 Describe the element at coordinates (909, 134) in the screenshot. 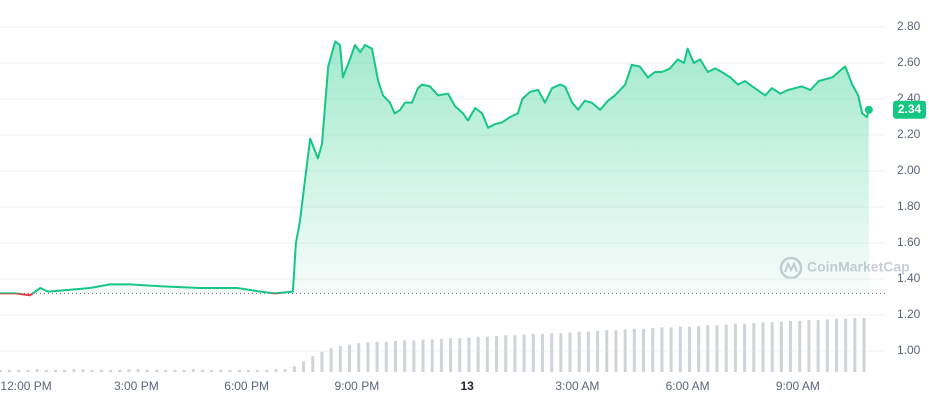

I see `y-tick-label: 2.20` at that location.